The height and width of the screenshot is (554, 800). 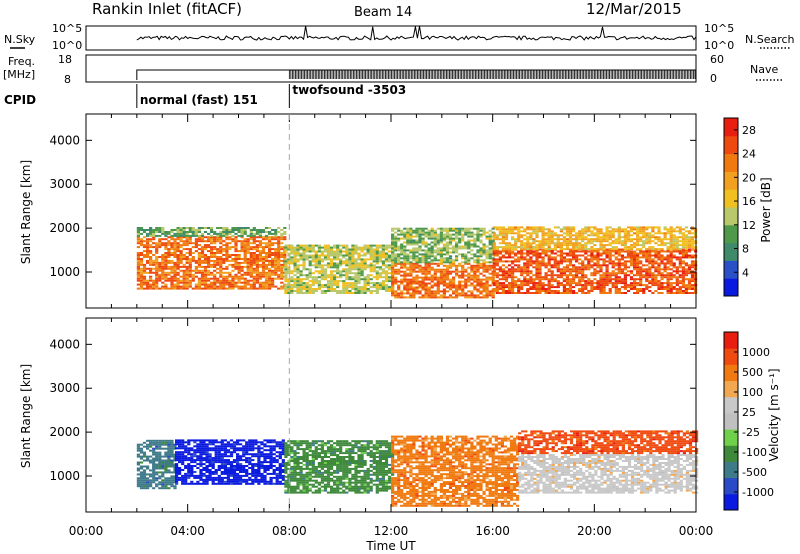 I want to click on colorbar-segment, so click(x=731, y=162).